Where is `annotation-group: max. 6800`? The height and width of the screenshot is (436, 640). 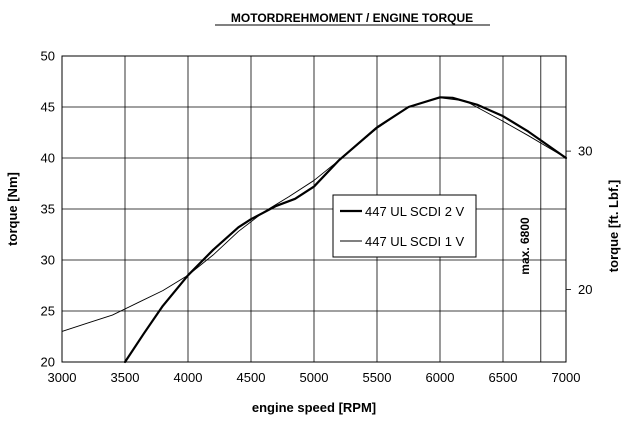
annotation-group: max. 6800 is located at coordinates (530, 209).